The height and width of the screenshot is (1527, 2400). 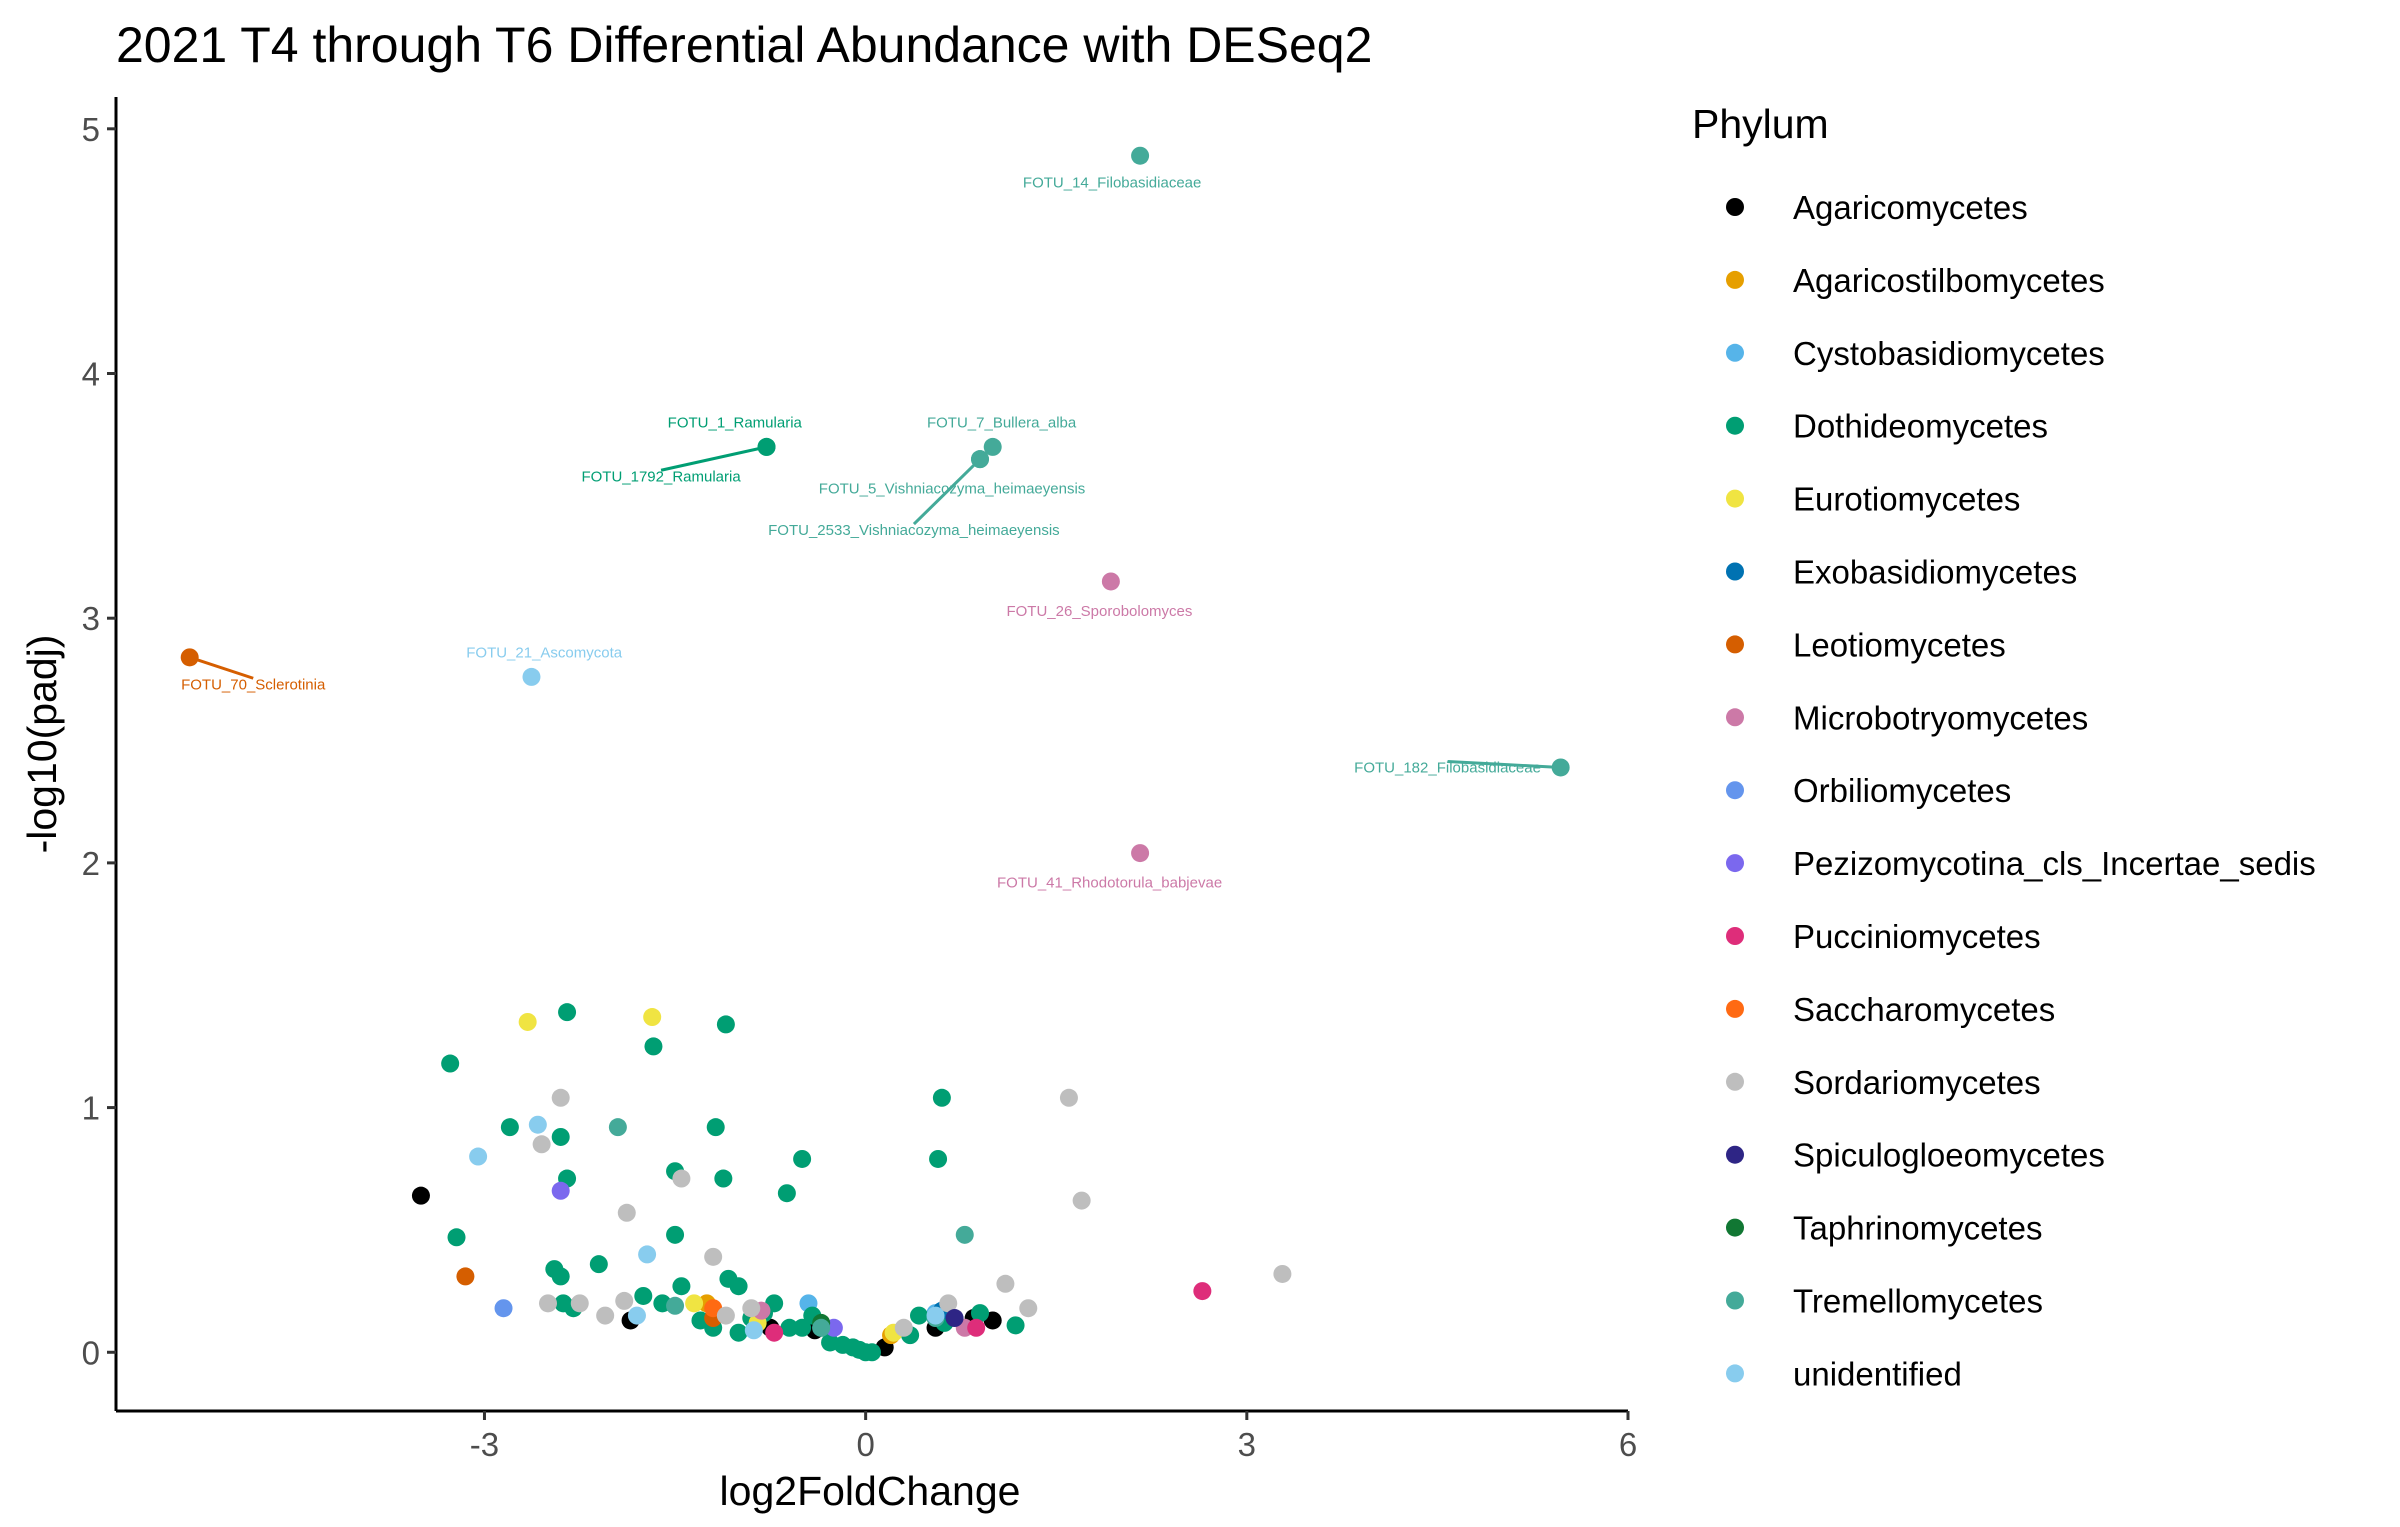 What do you see at coordinates (1924, 1009) in the screenshot?
I see `legend-label: Saccharomycetes` at bounding box center [1924, 1009].